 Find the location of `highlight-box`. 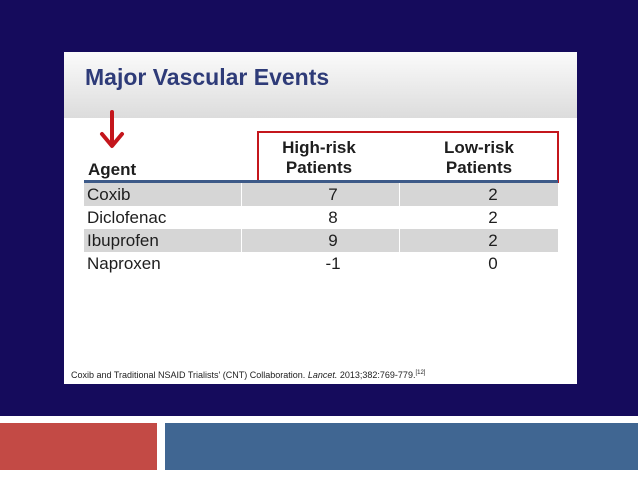

highlight-box is located at coordinates (408, 157).